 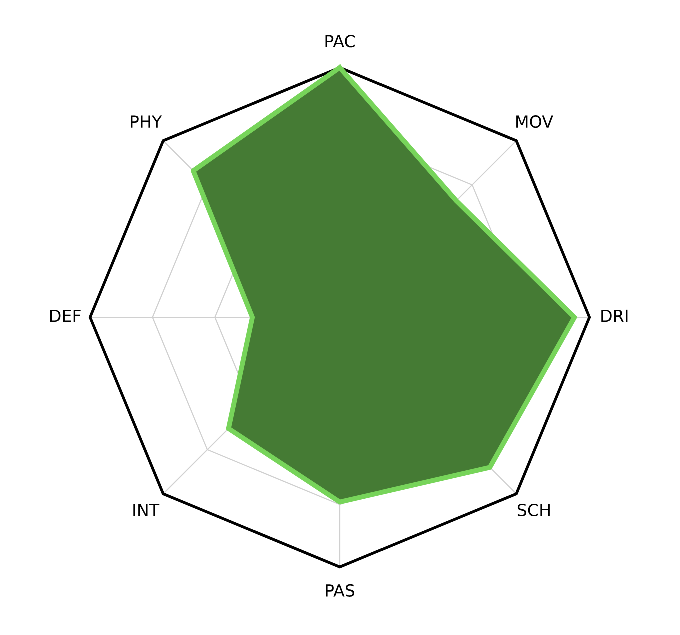 What do you see at coordinates (340, 590) in the screenshot?
I see `spoke-label: PAS` at bounding box center [340, 590].